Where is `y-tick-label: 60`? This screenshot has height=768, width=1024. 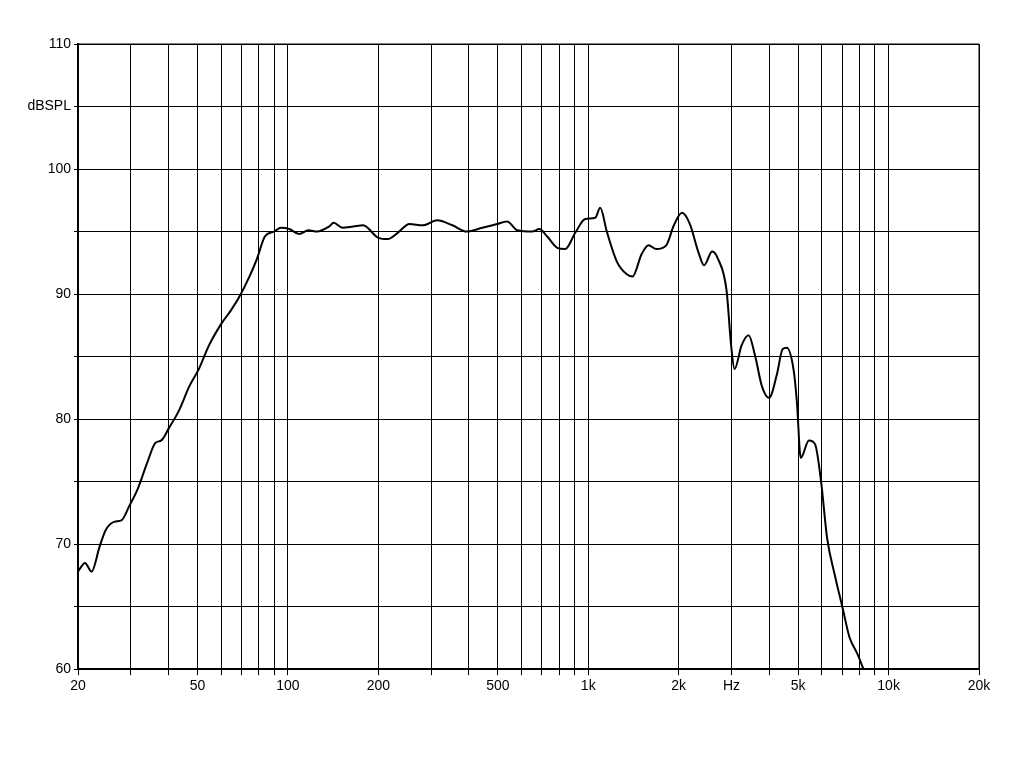 y-tick-label: 60 is located at coordinates (63, 668).